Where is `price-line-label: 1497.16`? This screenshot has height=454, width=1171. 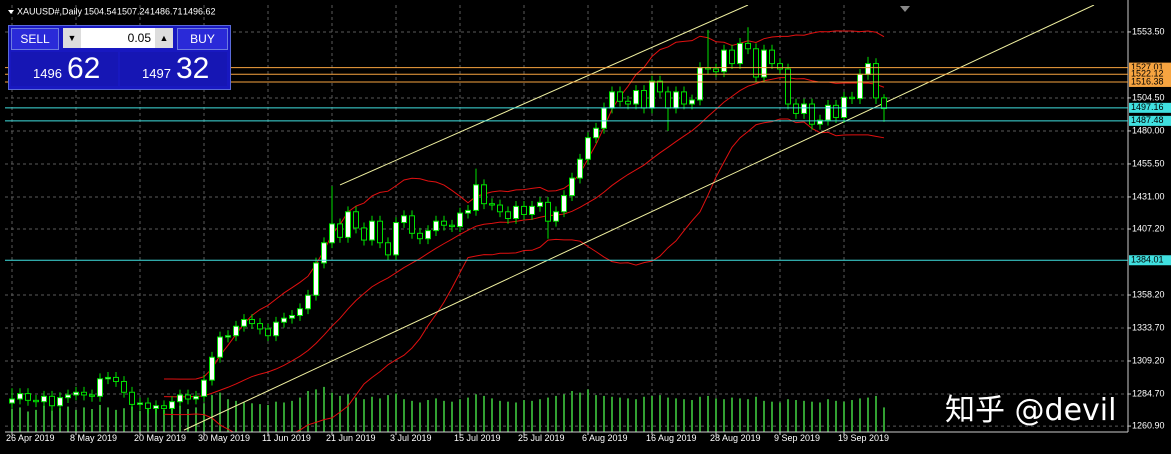 price-line-label: 1497.16 is located at coordinates (1147, 107).